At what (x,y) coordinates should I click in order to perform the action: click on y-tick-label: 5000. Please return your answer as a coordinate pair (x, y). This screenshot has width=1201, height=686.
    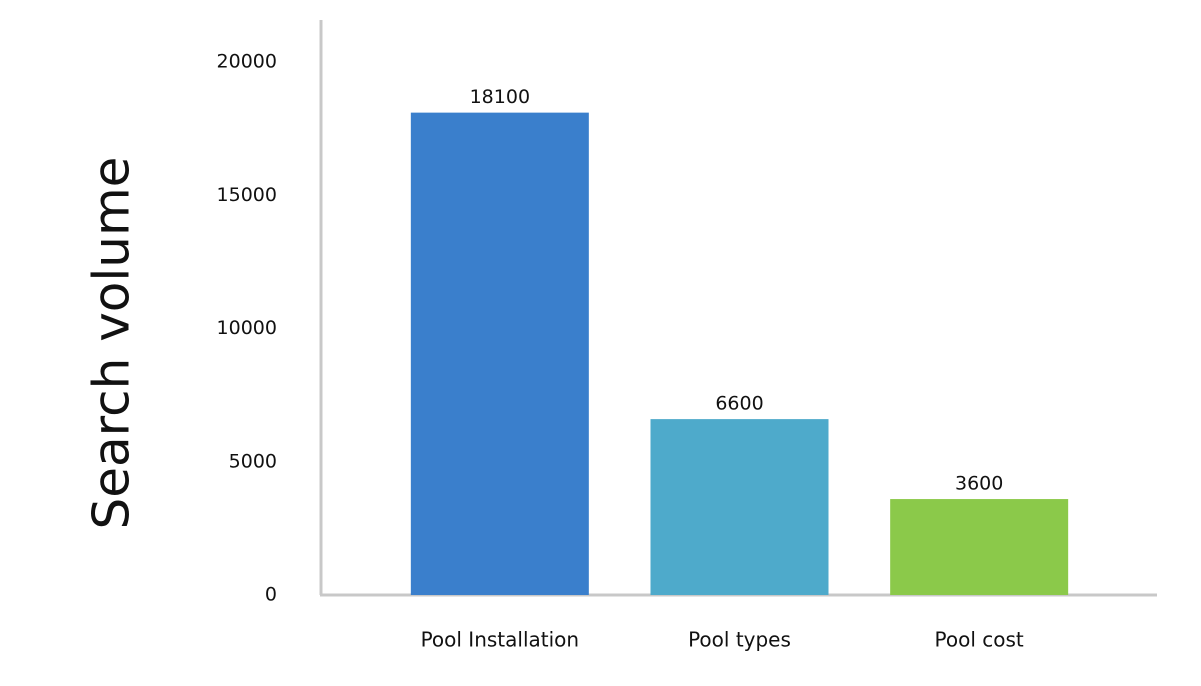
    Looking at the image, I should click on (253, 461).